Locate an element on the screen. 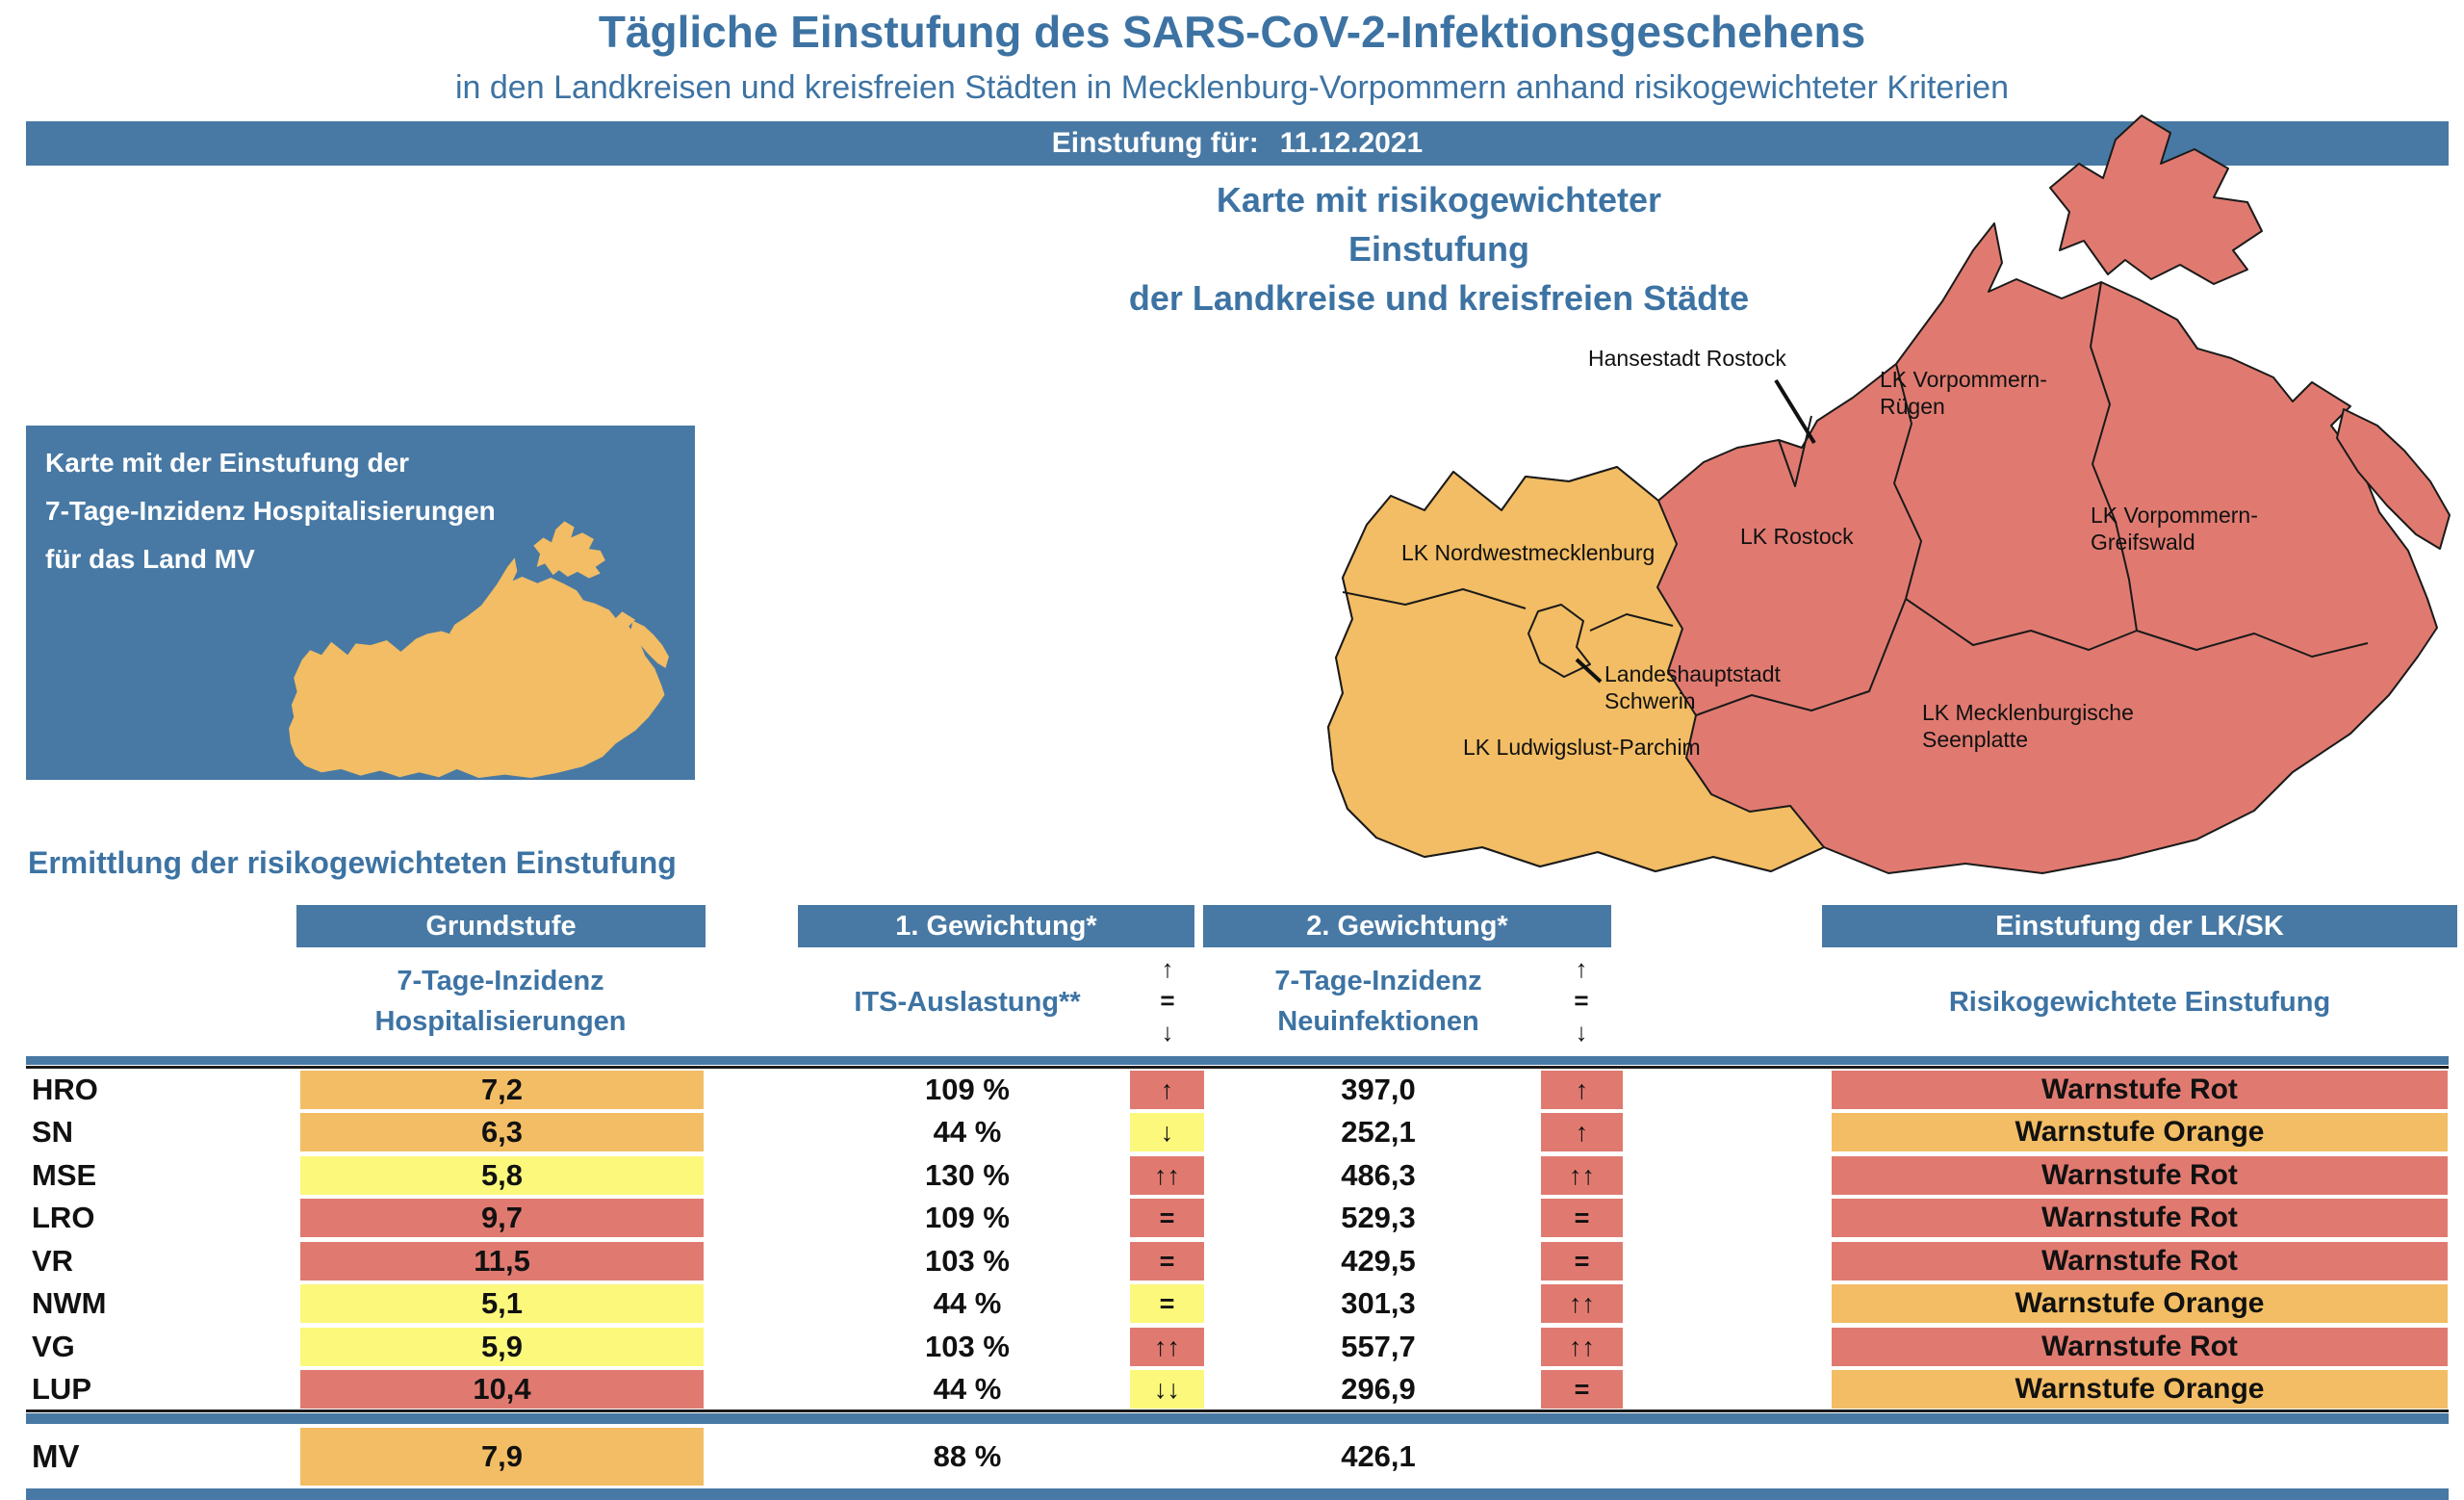 This screenshot has width=2464, height=1500. table-row: VR 11,5 103 % = 429,5 = Warnstufe Rot is located at coordinates (1232, 1261).